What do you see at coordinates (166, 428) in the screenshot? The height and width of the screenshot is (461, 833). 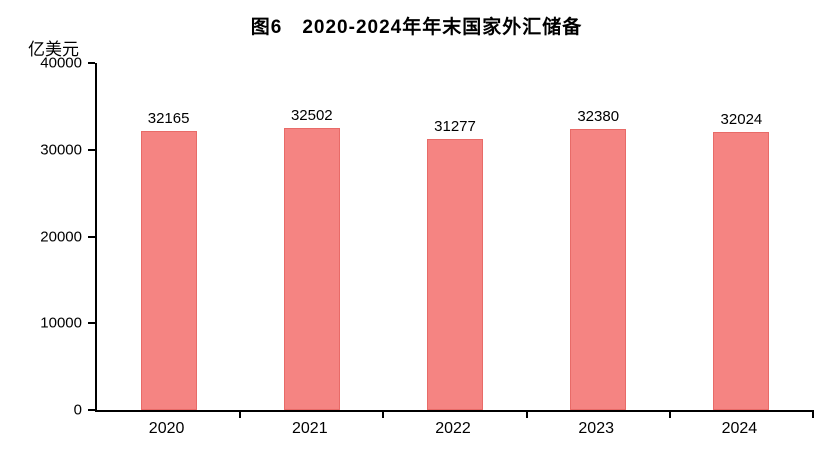 I see `x-tick-label-2020: 2020` at bounding box center [166, 428].